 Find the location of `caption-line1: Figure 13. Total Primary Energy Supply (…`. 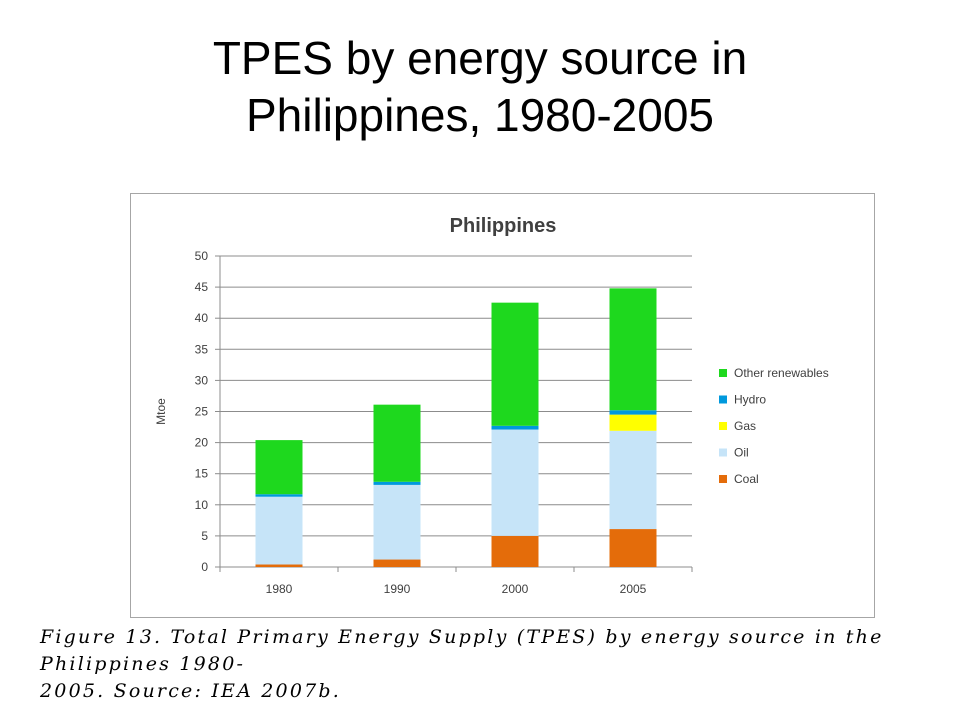

caption-line1: Figure 13. Total Primary Energy Supply (… is located at coordinates (462, 650).